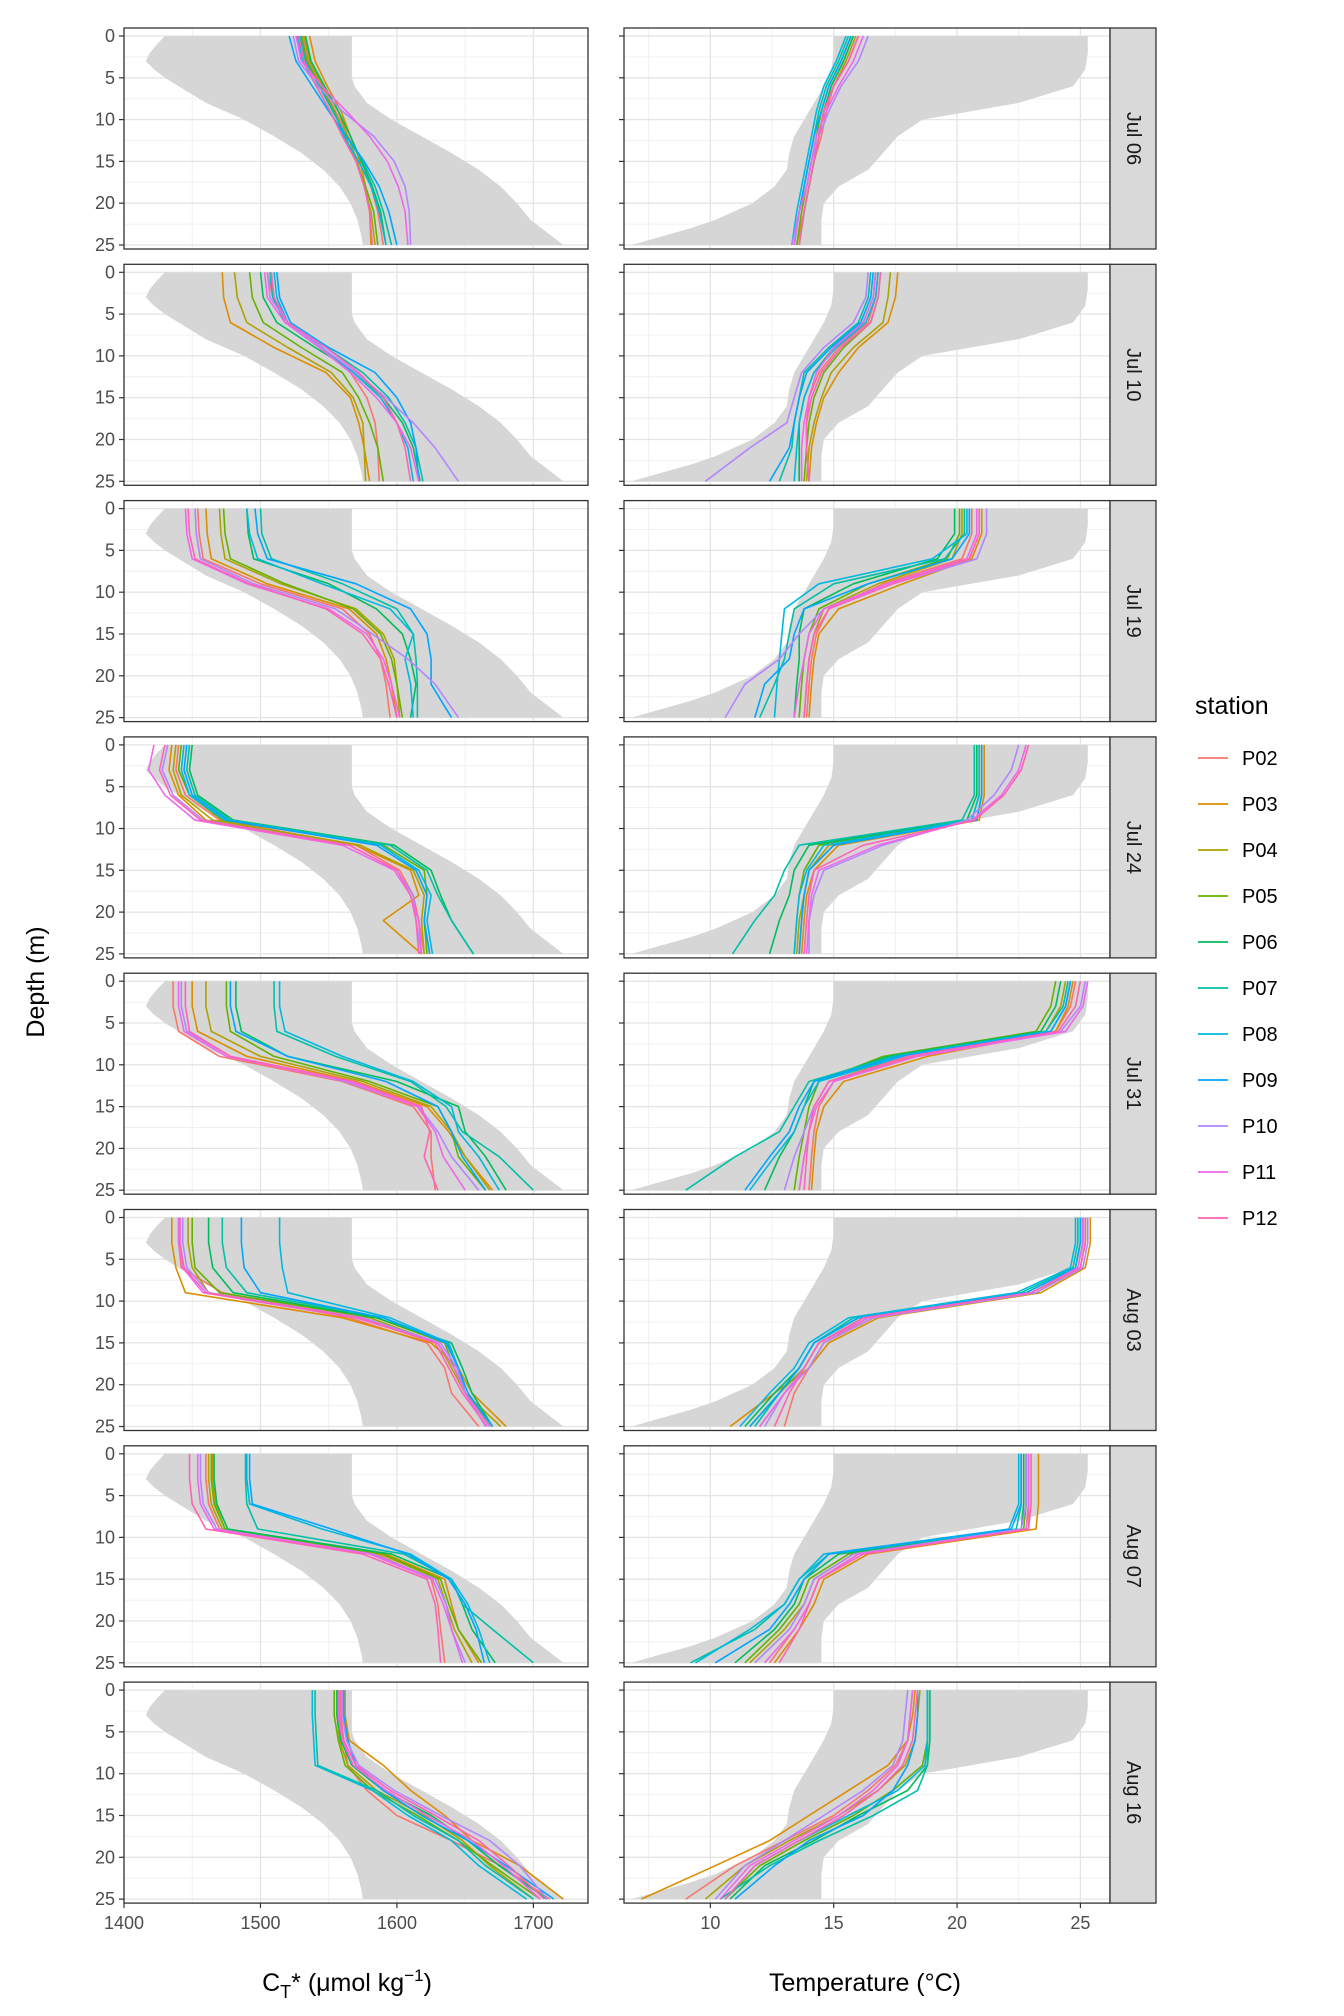 This screenshot has height=2016, width=1344. I want to click on legend-item-p10: P10, so click(1236, 1127).